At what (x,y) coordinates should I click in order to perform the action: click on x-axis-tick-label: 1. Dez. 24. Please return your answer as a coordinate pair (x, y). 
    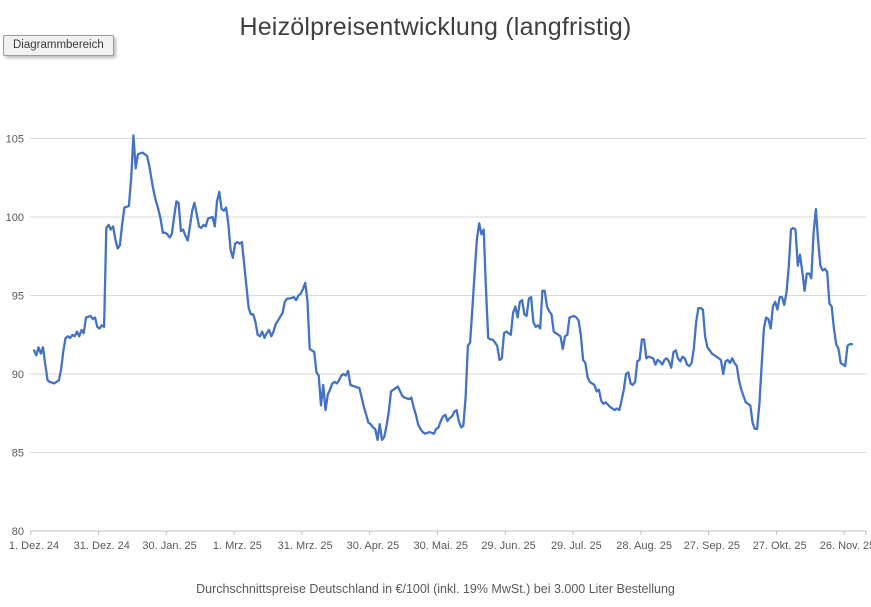
    Looking at the image, I should click on (34, 546).